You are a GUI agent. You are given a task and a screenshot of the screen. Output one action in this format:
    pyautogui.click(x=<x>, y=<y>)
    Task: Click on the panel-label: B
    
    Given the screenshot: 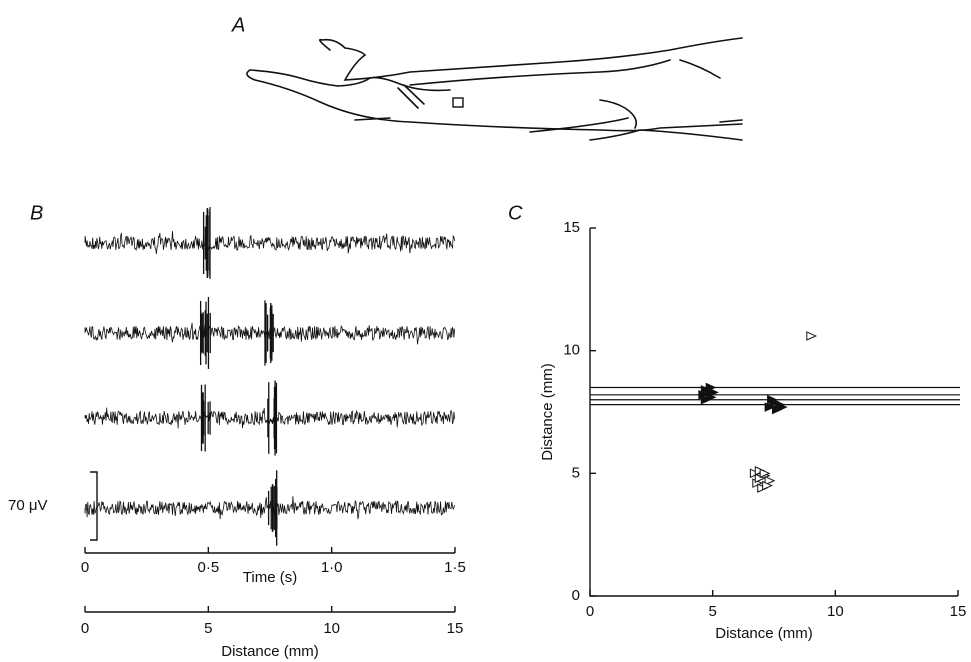 What is the action you would take?
    pyautogui.click(x=36, y=213)
    